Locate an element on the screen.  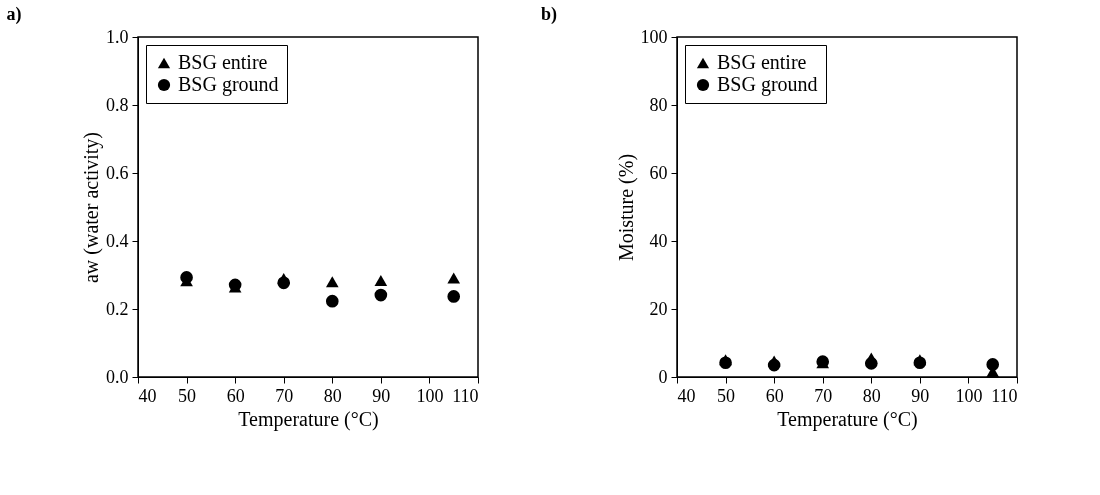
y-axis-title: Moisture (%) is located at coordinates (626, 207).